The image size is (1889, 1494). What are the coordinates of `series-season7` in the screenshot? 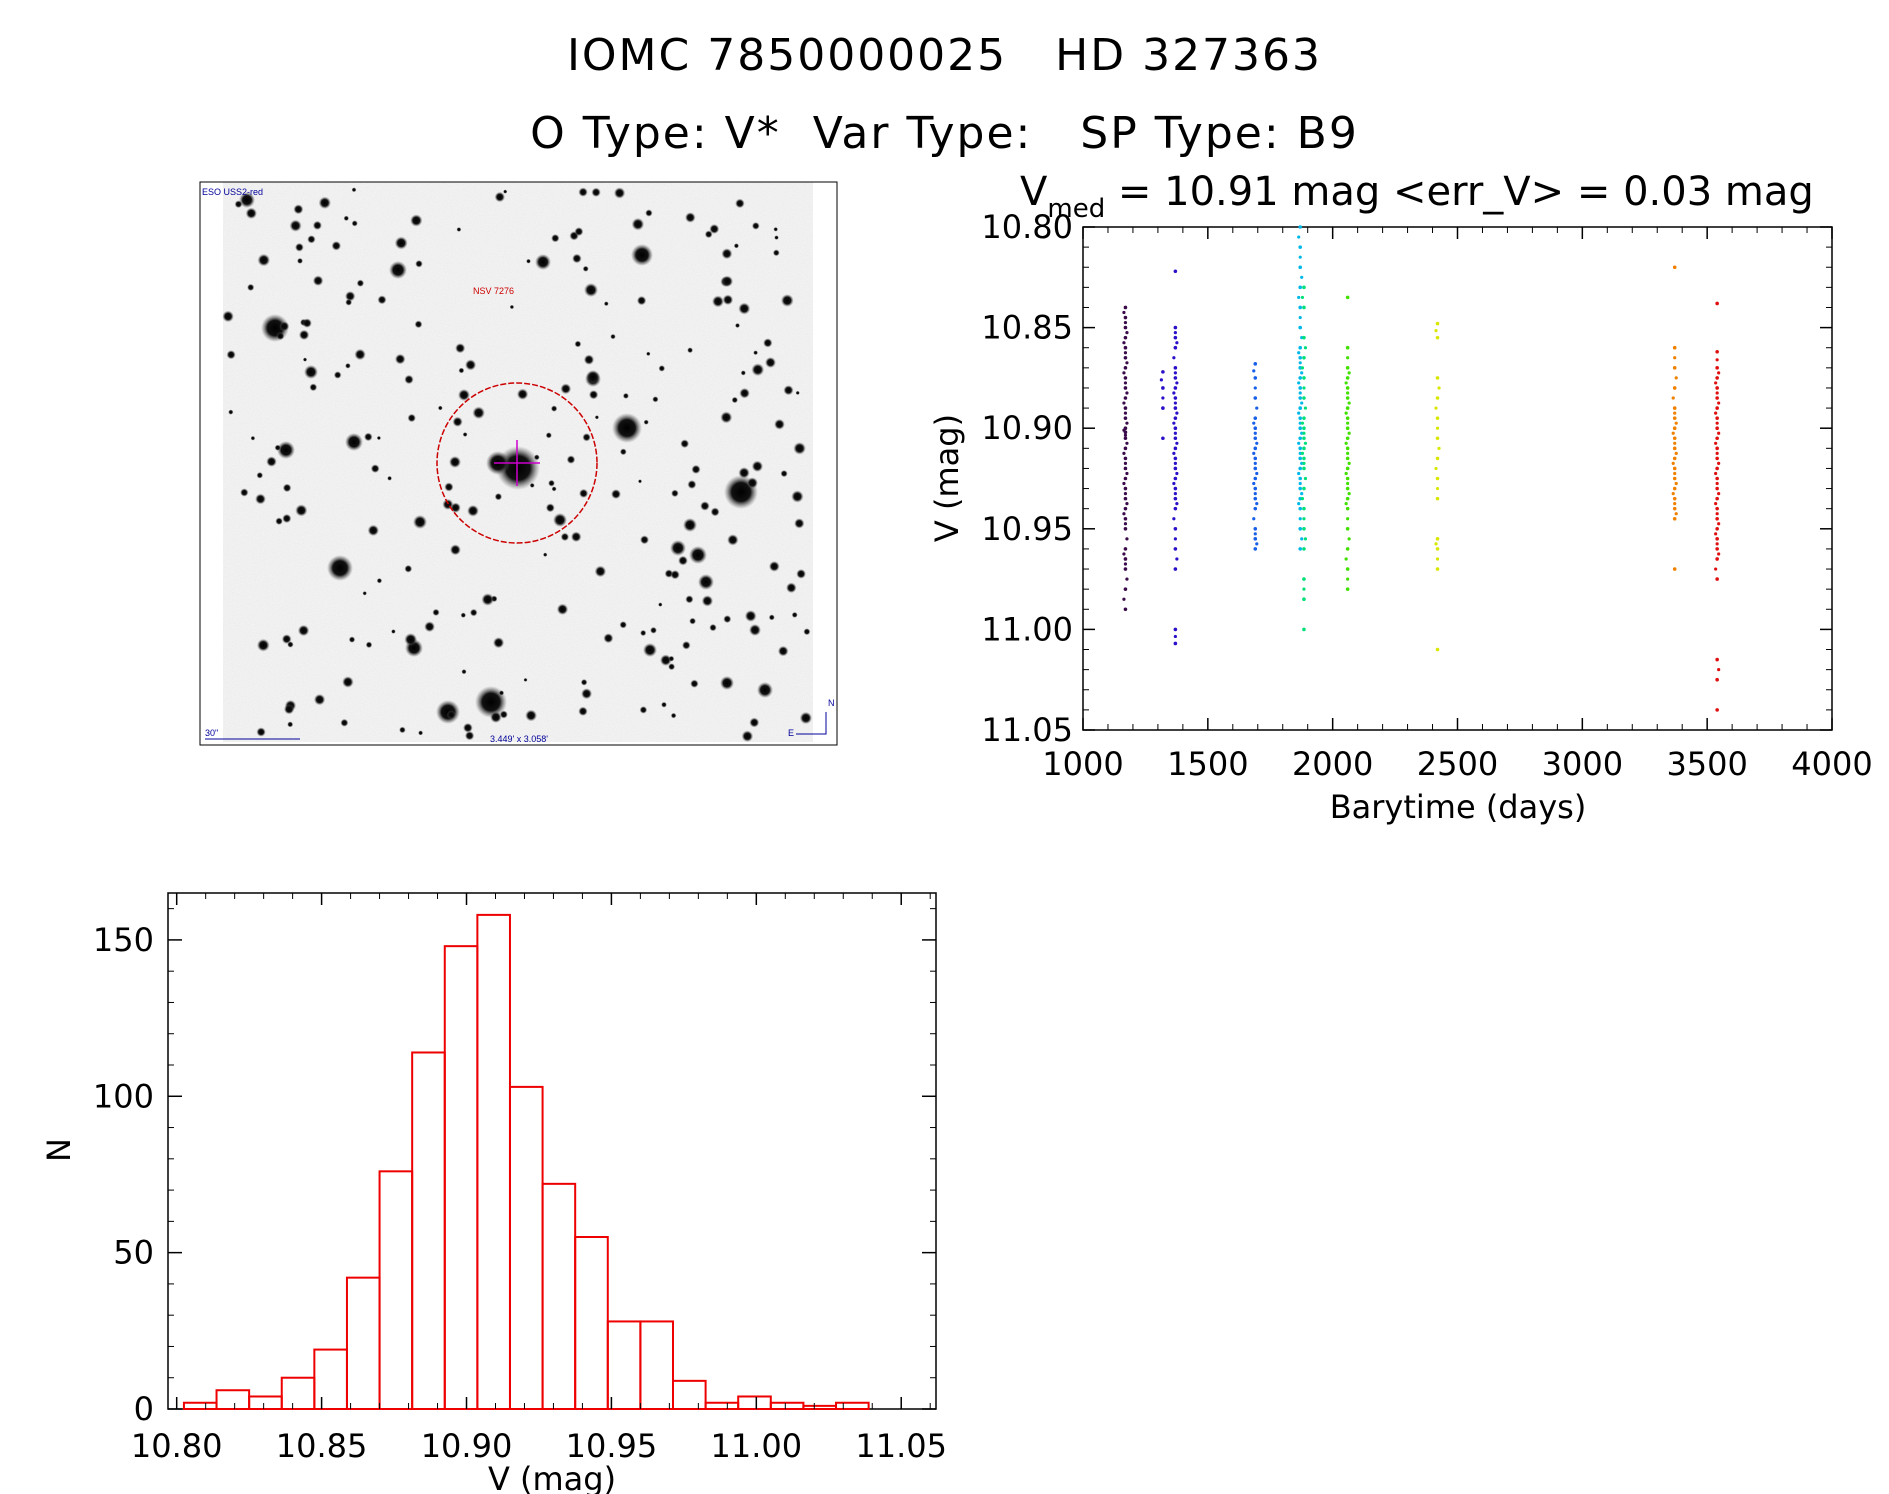 It's located at (1674, 418).